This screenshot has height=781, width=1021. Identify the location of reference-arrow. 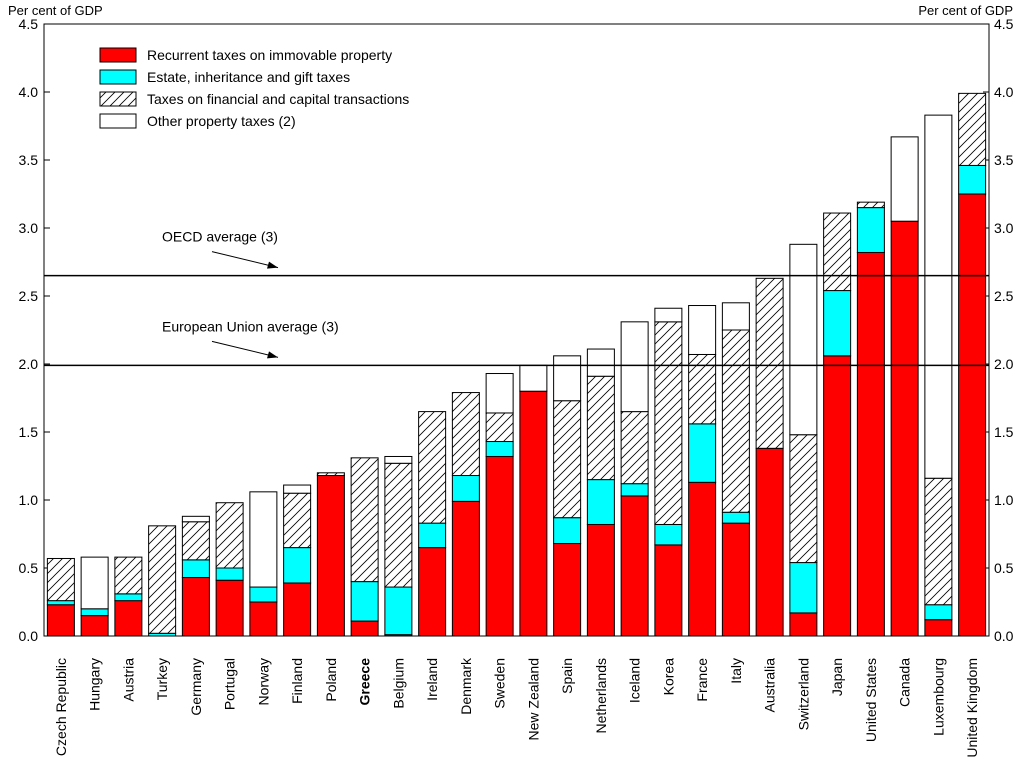
(245, 349).